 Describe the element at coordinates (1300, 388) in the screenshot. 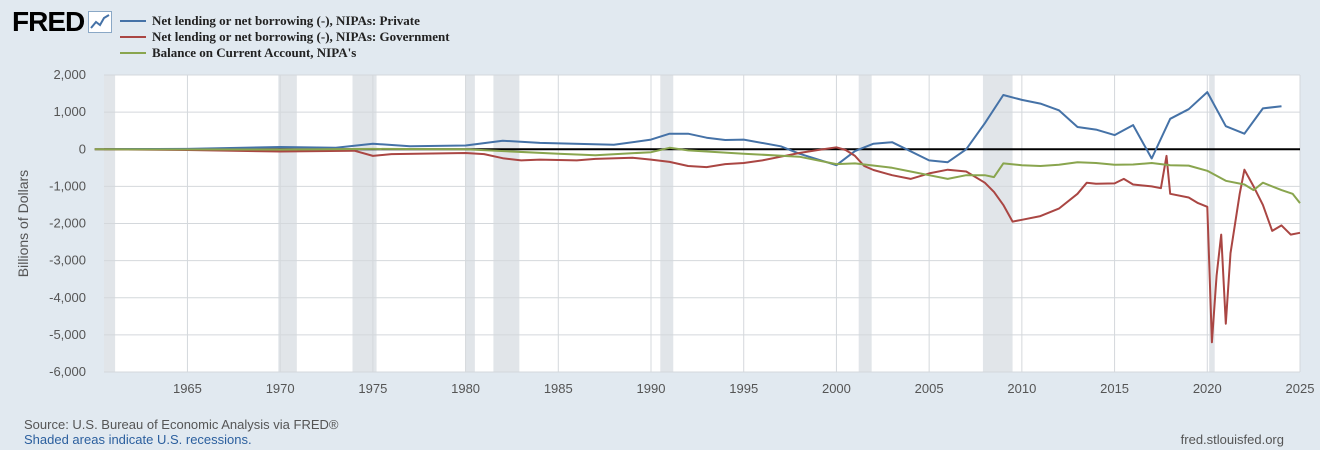

I see `x-tick-label: 2025` at that location.